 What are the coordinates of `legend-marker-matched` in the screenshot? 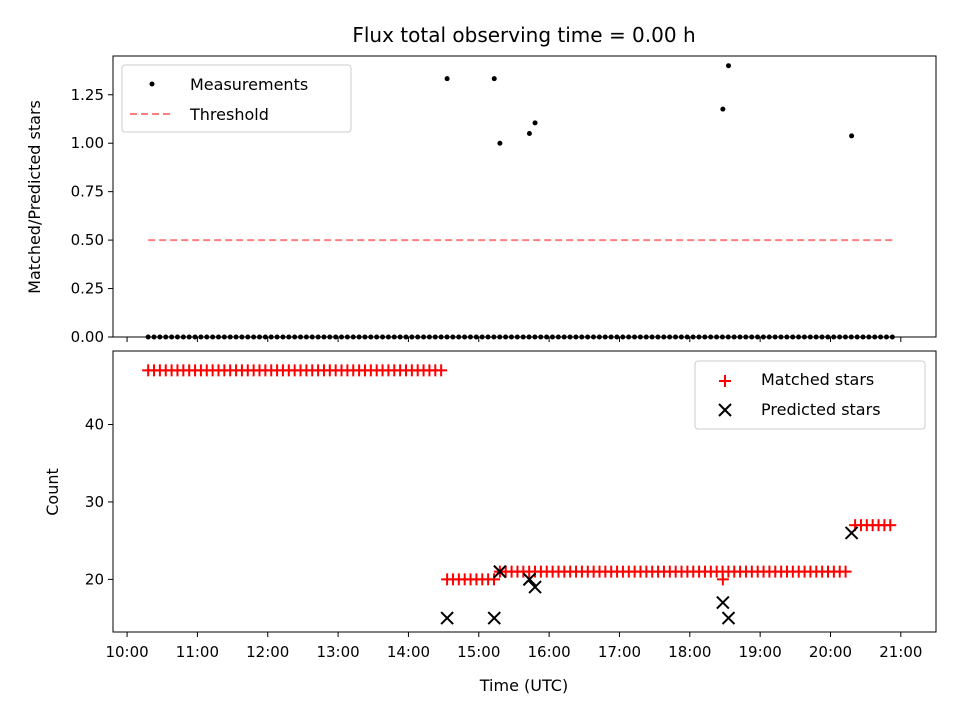 It's located at (725, 381).